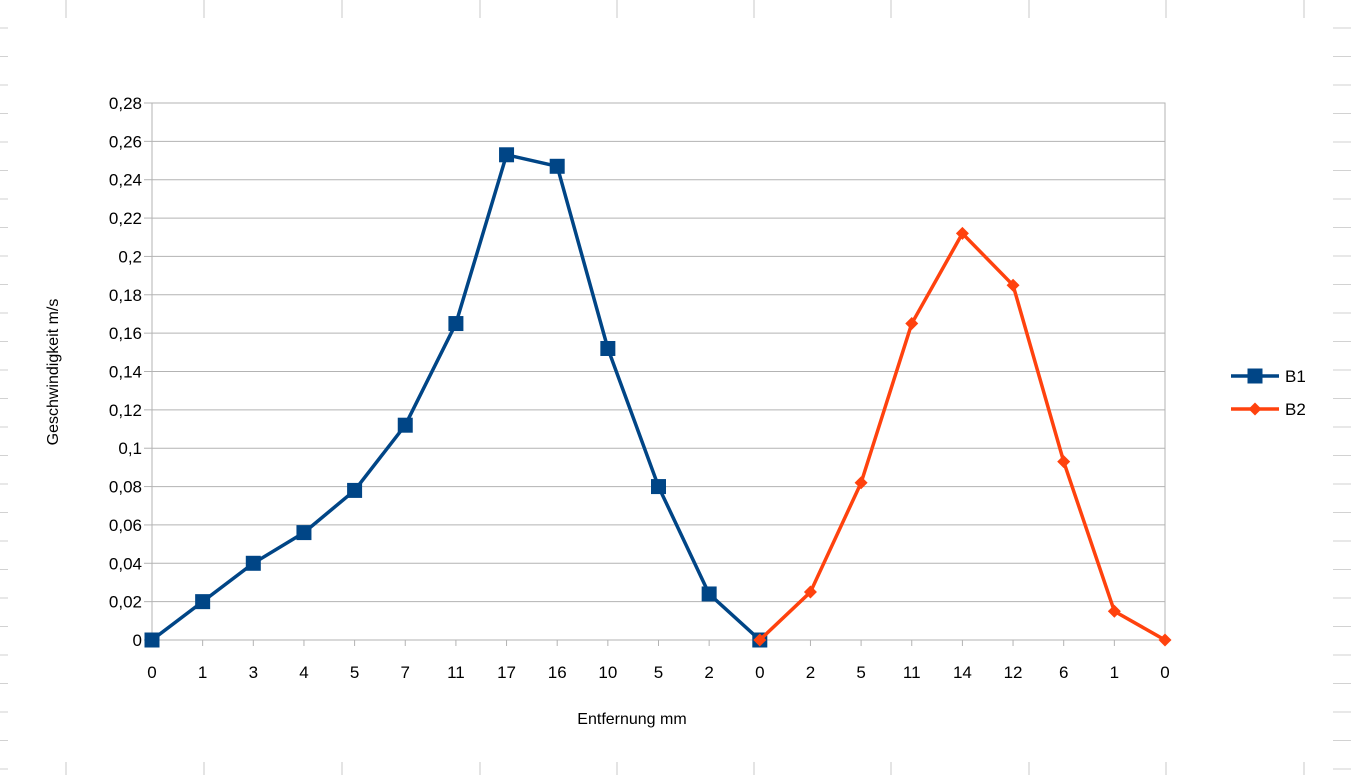  I want to click on x-tick-label: 17, so click(506, 672).